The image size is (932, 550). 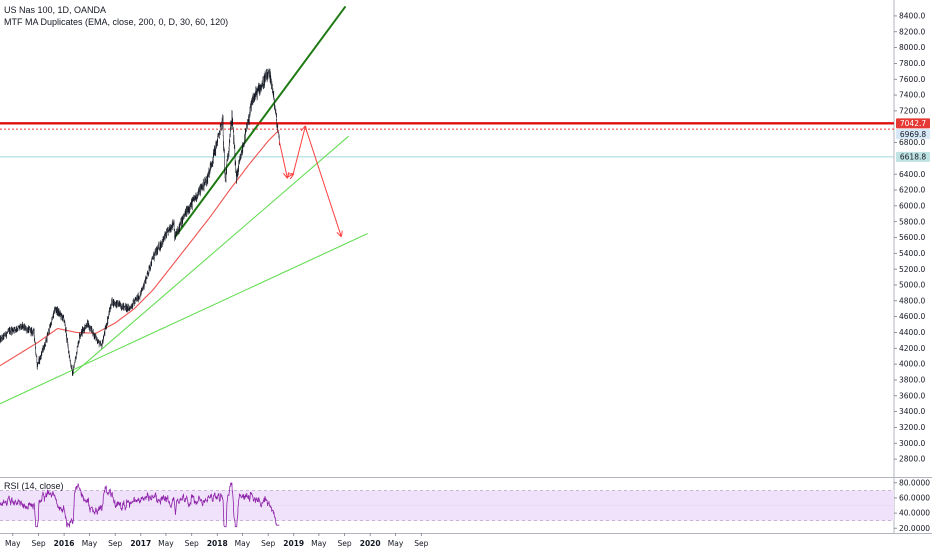 I want to click on price-tick-label: 8400.0, so click(x=912, y=16).